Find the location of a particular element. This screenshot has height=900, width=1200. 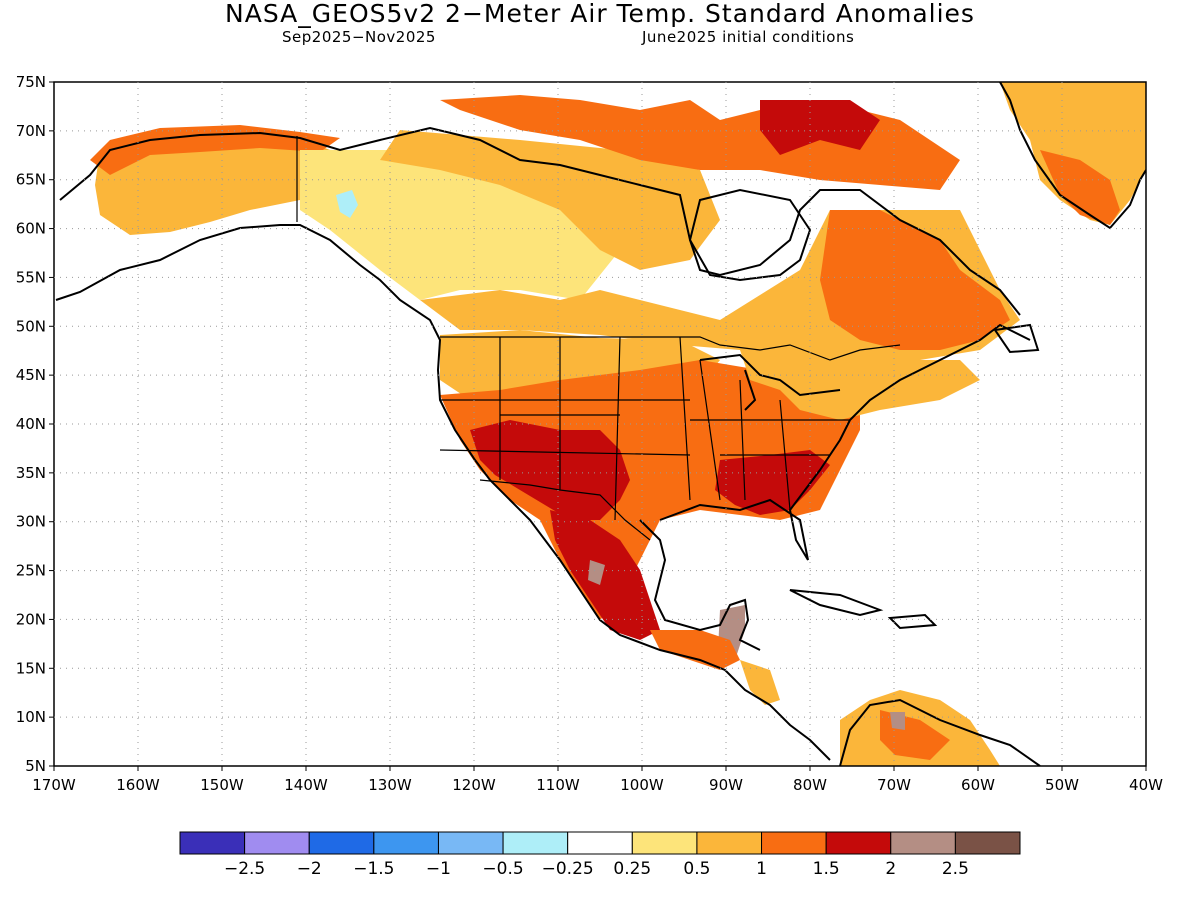

lon-tick-label: 170W is located at coordinates (54, 785).